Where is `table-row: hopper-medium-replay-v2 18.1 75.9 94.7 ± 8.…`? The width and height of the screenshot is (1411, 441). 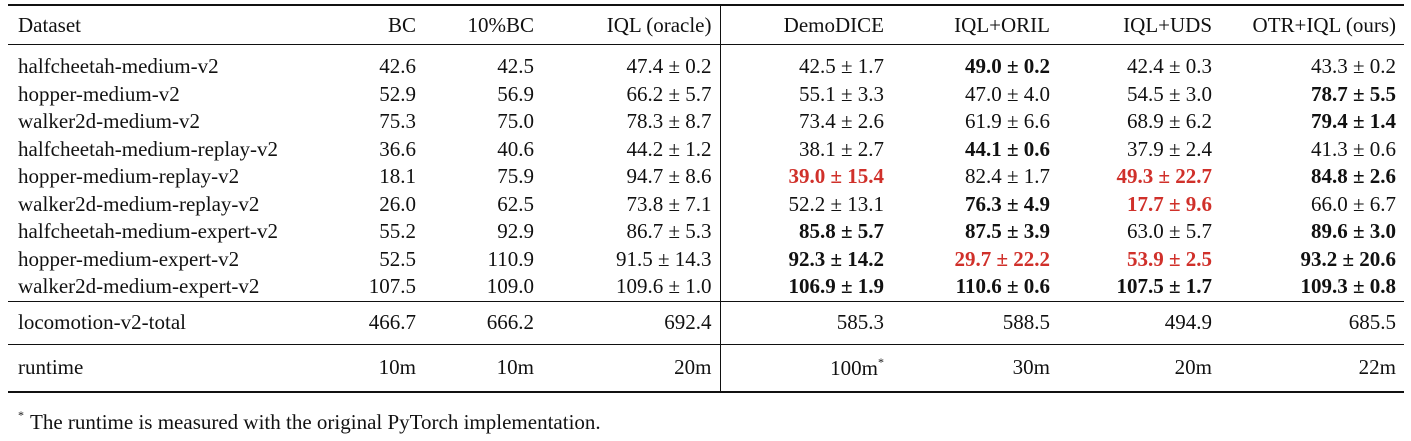 table-row: hopper-medium-replay-v2 18.1 75.9 94.7 ± 8.… is located at coordinates (706, 177).